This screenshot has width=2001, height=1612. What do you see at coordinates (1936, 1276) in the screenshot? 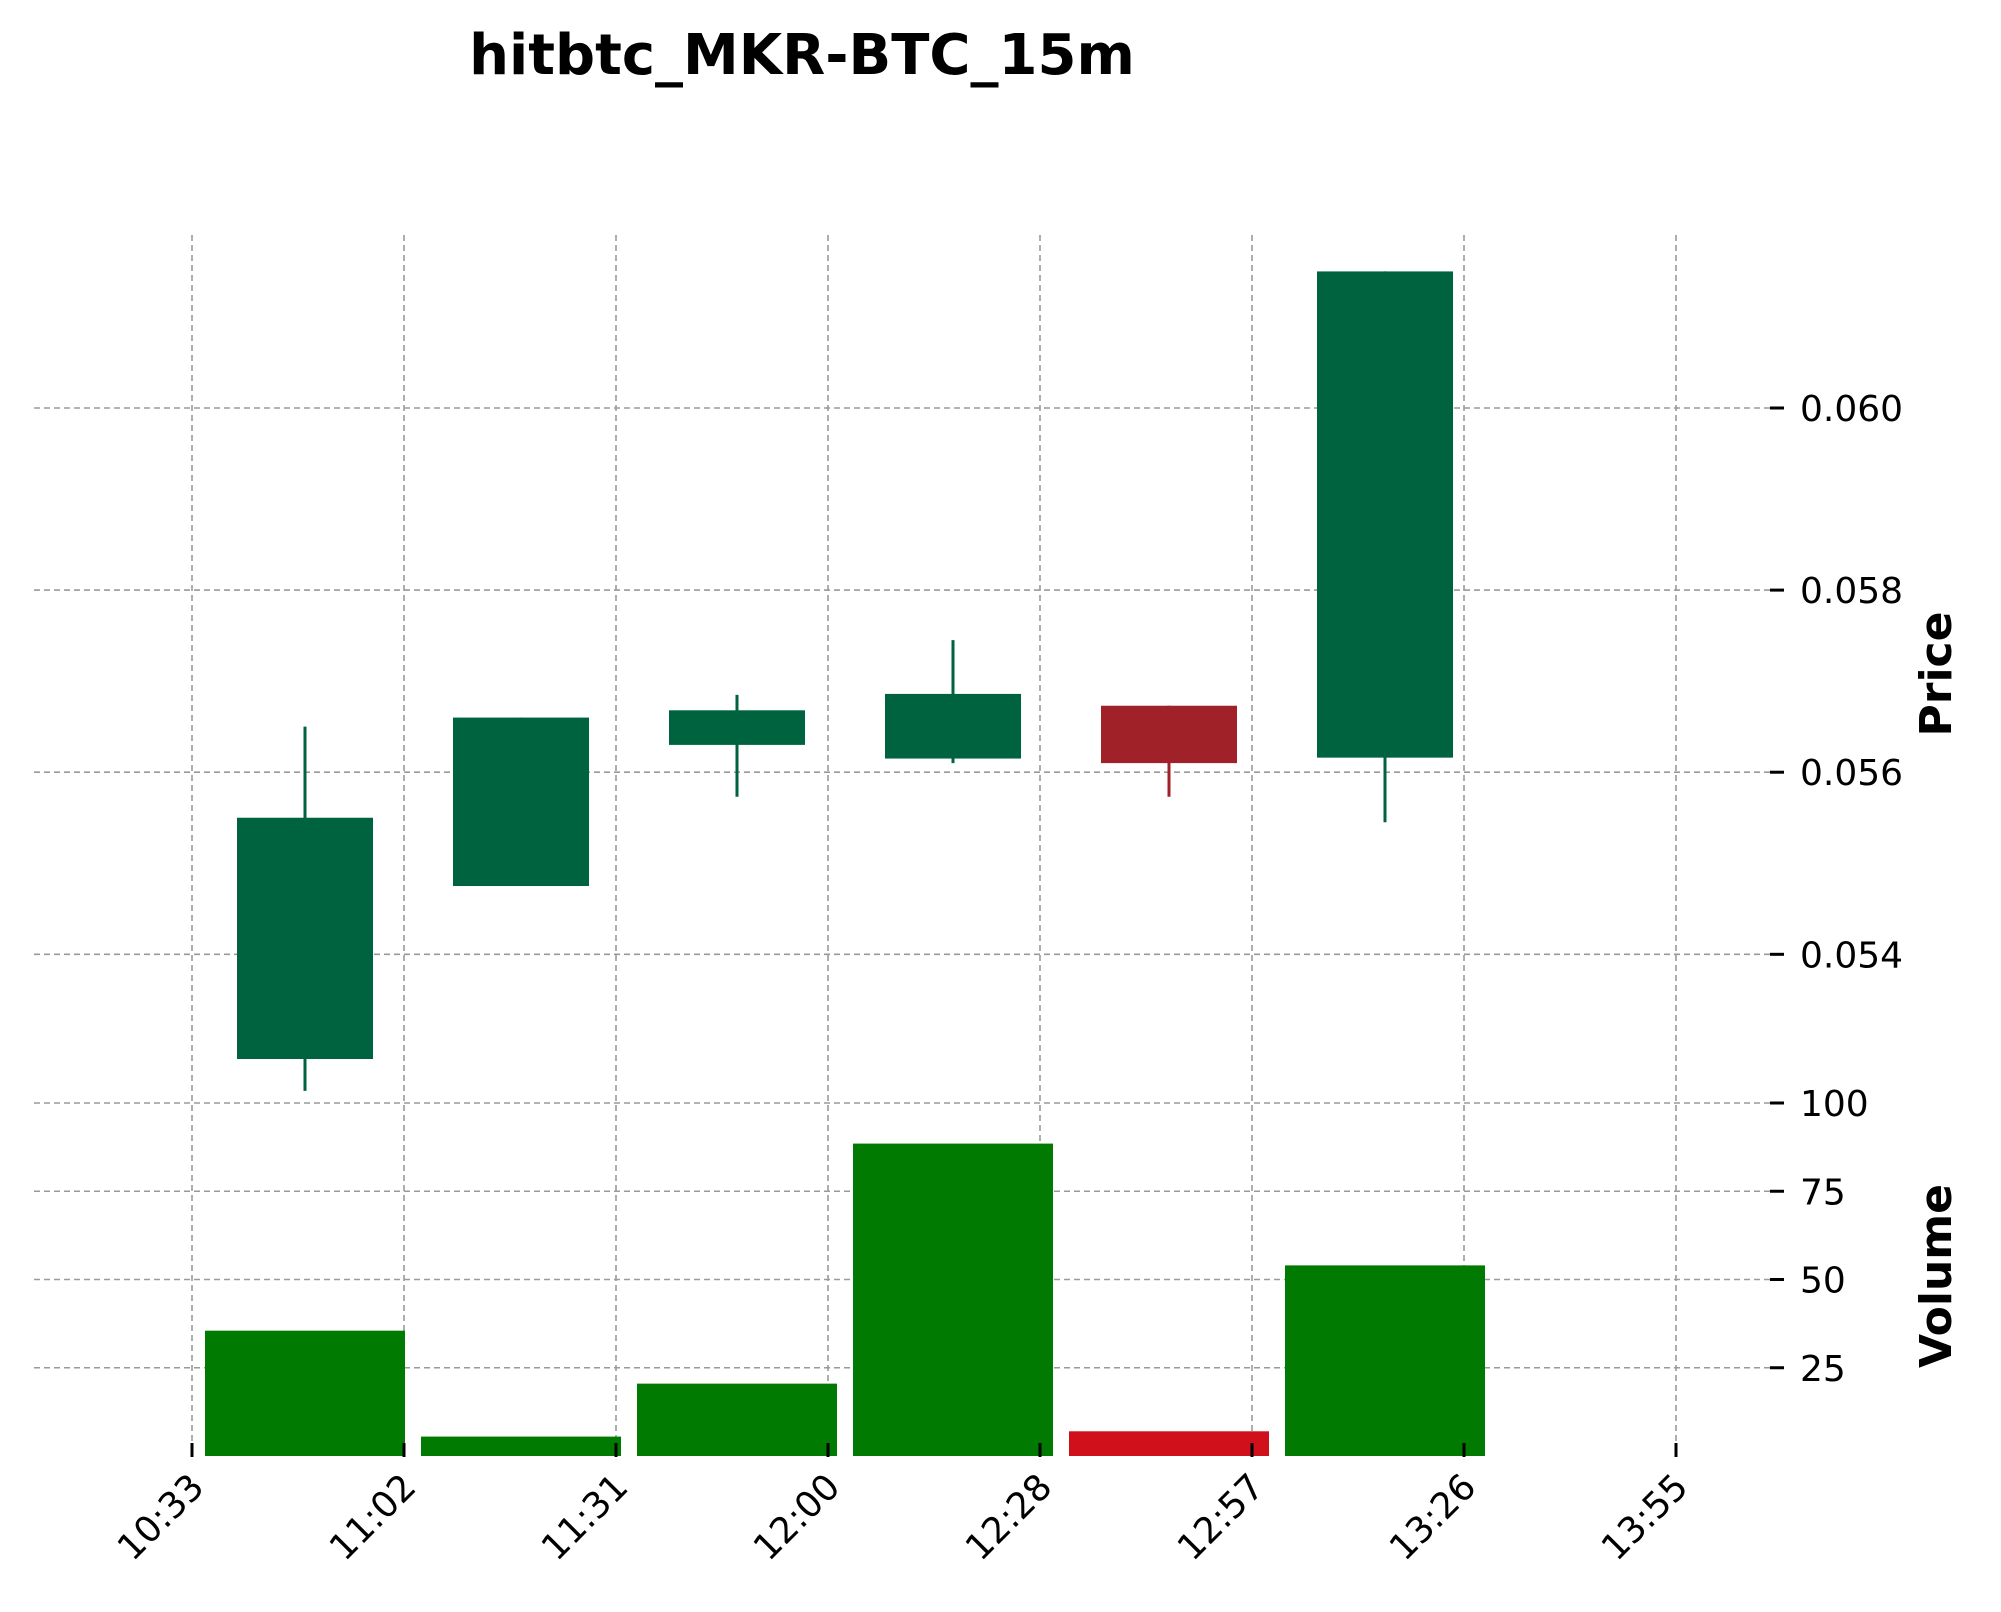
I see `volume-axis-label: Volume` at bounding box center [1936, 1276].